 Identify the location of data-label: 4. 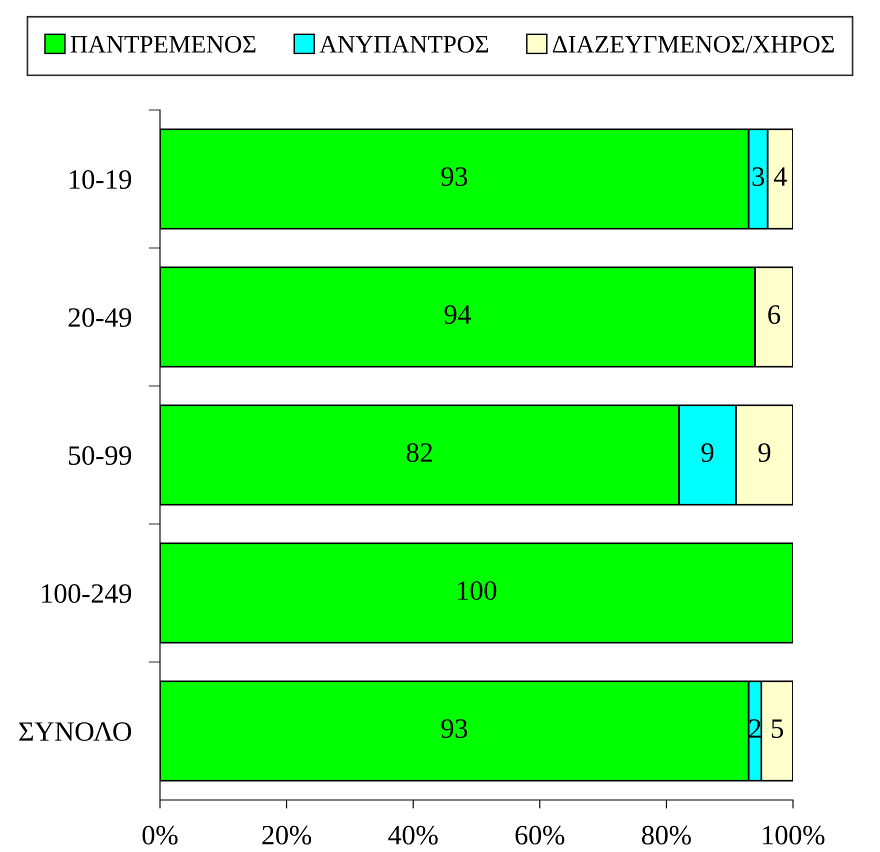
(780, 176).